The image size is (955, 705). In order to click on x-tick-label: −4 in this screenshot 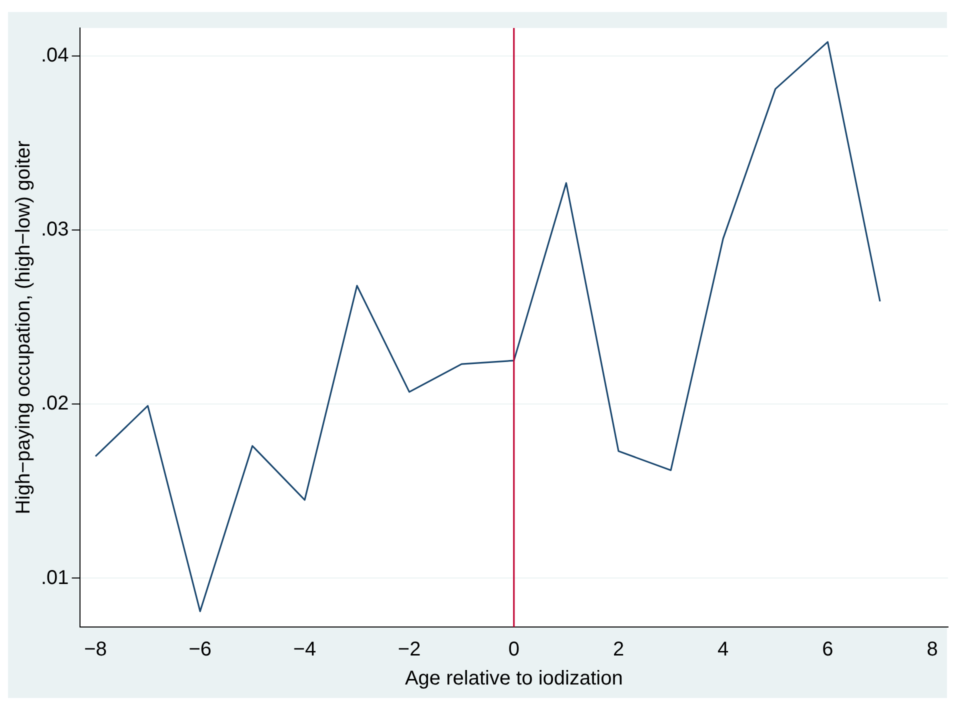, I will do `click(304, 649)`.